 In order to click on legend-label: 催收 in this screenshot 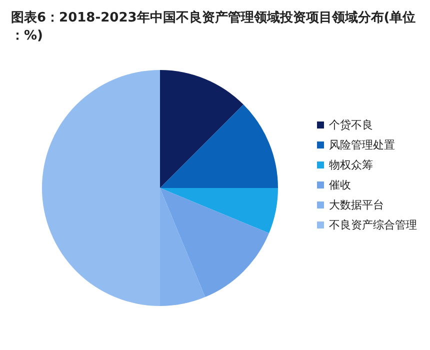, I will do `click(340, 185)`.